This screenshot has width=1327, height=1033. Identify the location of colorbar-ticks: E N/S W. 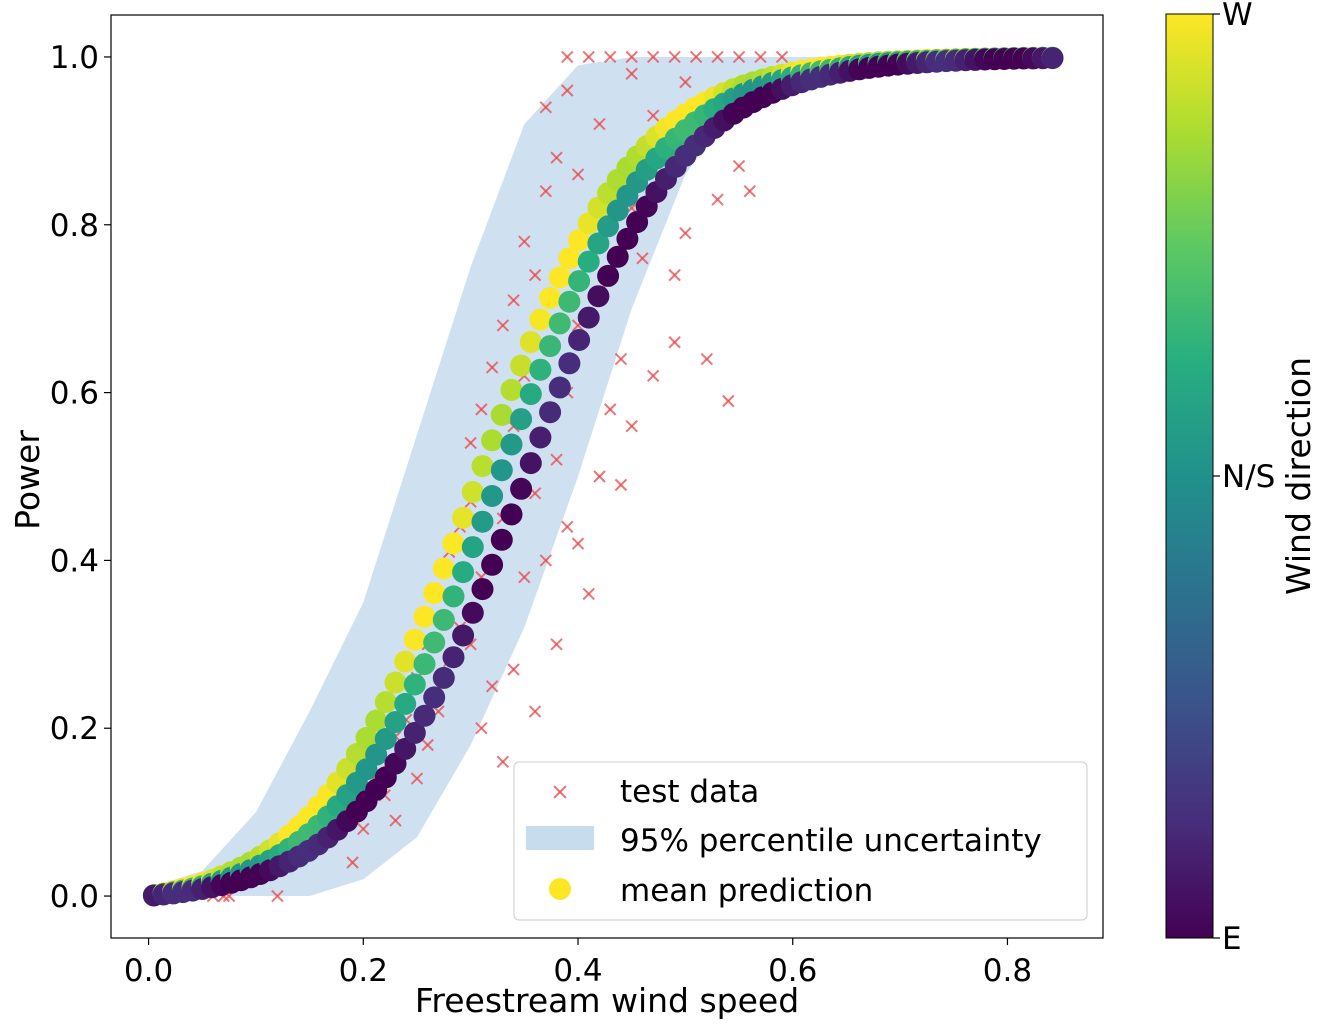
(1244, 478).